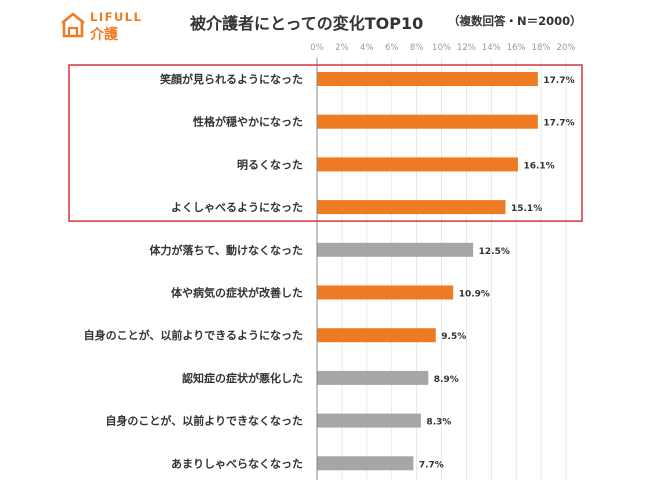  Describe the element at coordinates (120, 25) in the screenshot. I see `lifull-logo: LIFULL 介護` at that location.